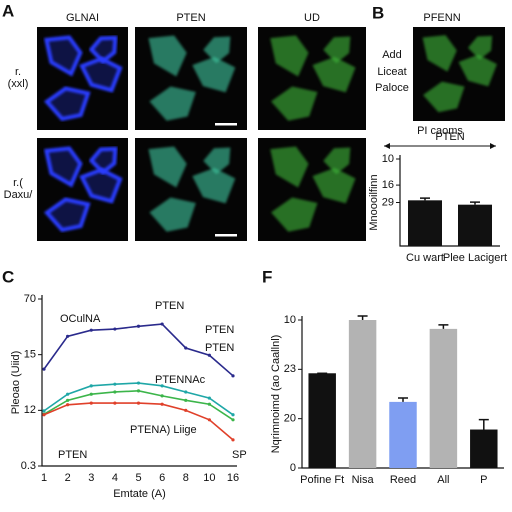 The image size is (512, 512). What do you see at coordinates (233, 478) in the screenshot?
I see `x-tick-label: 16` at bounding box center [233, 478].